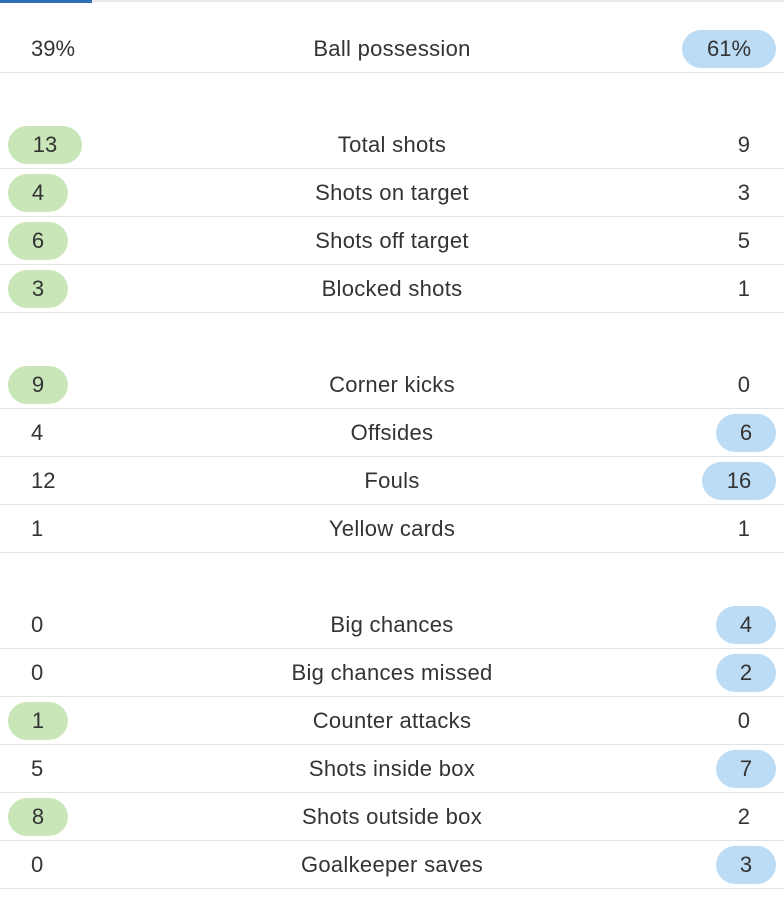 Image resolution: width=784 pixels, height=904 pixels. Describe the element at coordinates (46, 1) in the screenshot. I see `active-tab-indicator` at that location.